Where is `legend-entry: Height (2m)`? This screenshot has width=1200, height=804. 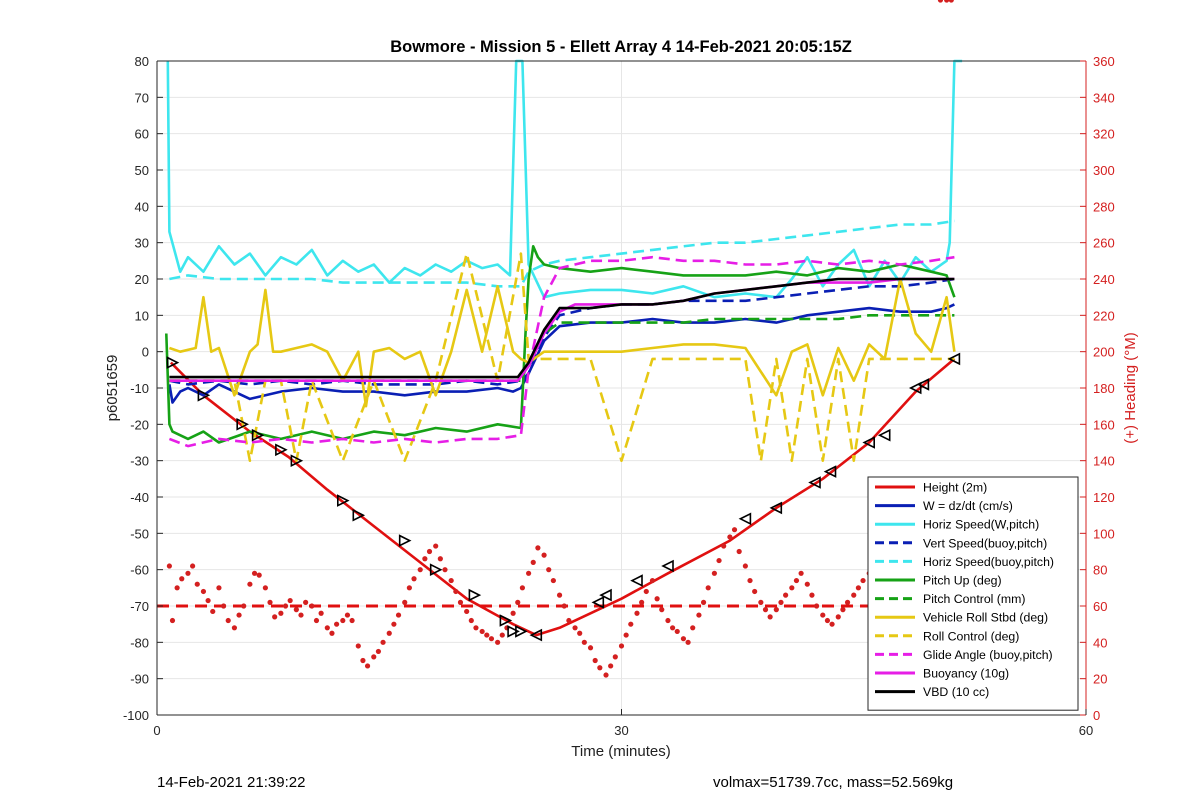
legend-entry: Height (2m) is located at coordinates (955, 488).